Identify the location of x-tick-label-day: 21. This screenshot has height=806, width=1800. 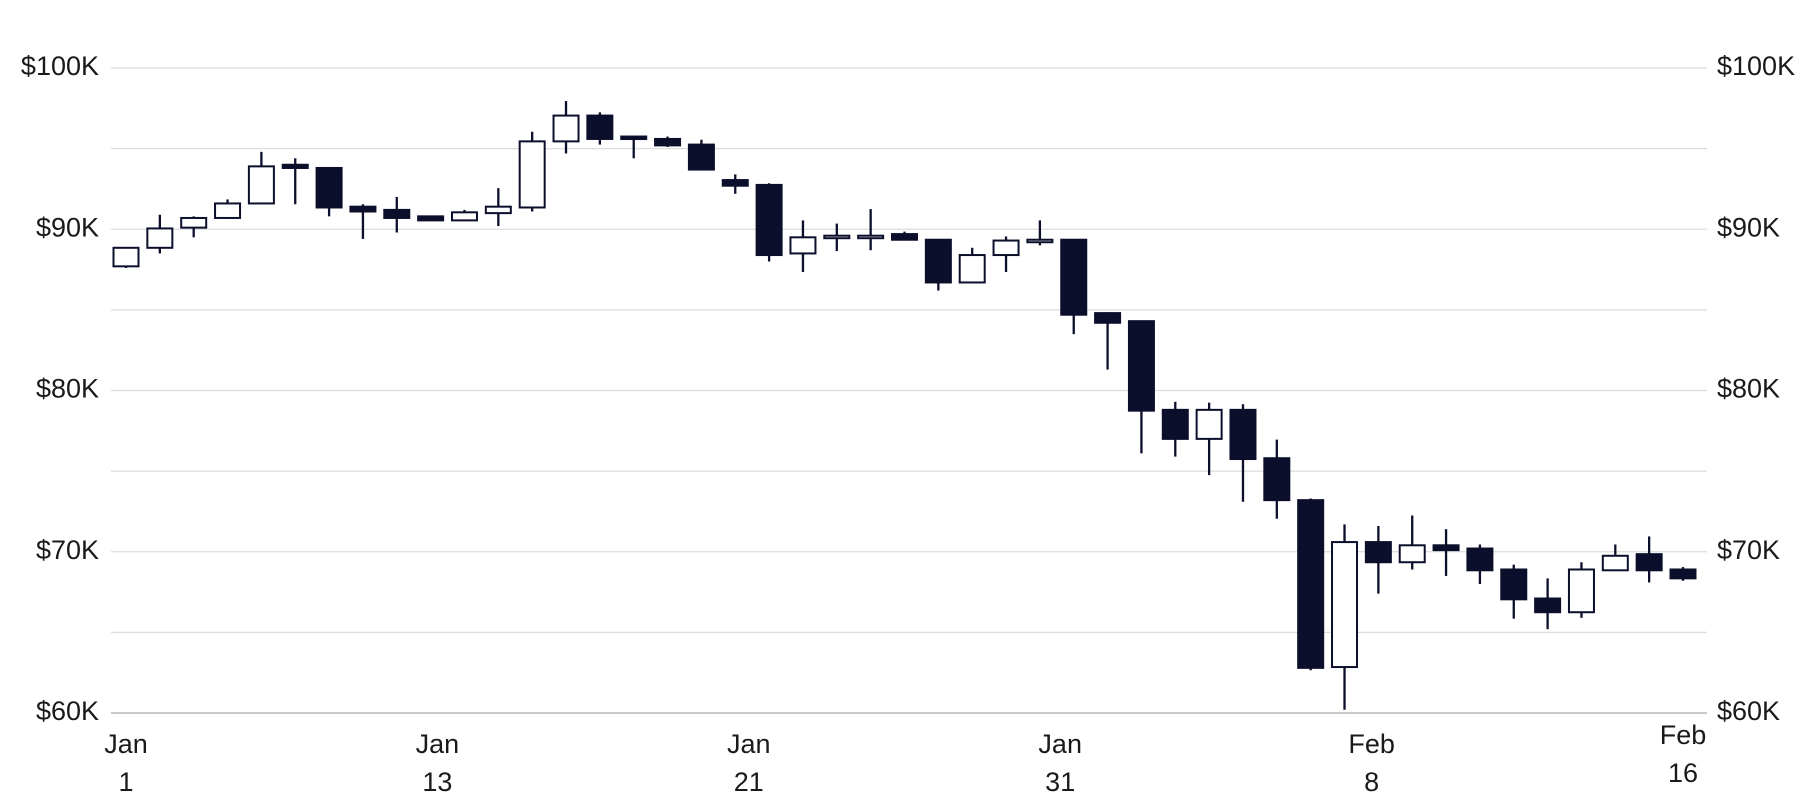
(749, 782).